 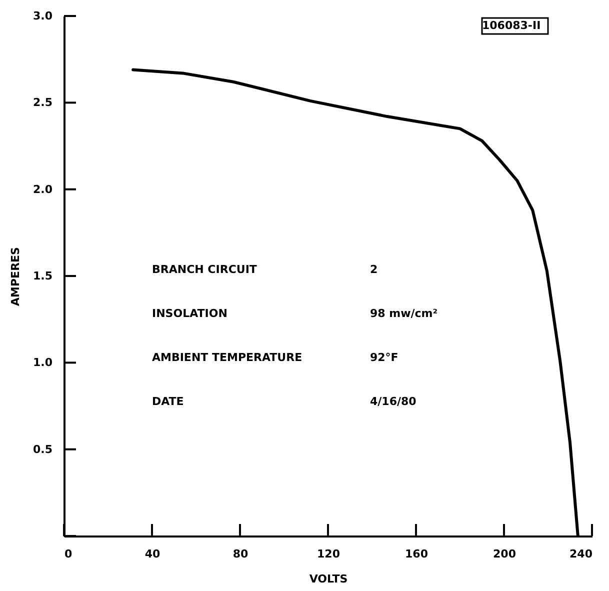 I want to click on y-tick-label: 3.0, so click(x=43, y=16).